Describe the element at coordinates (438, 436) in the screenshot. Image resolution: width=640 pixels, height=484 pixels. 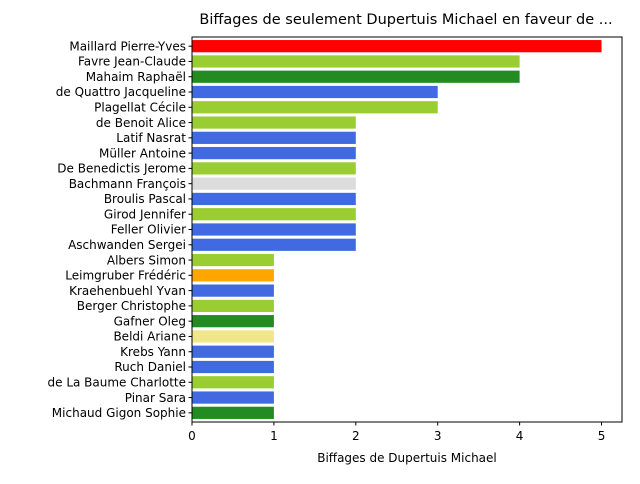
I see `x-tick-label: 3` at that location.